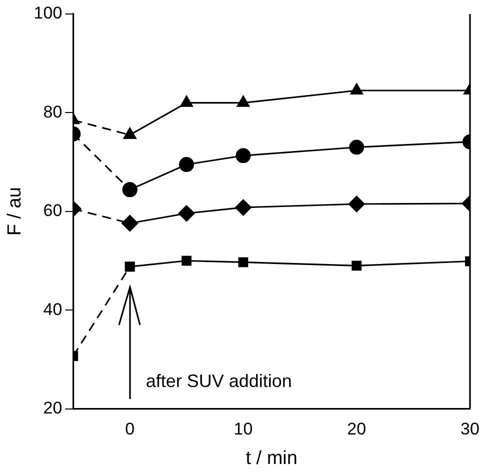 The image size is (484, 474). I want to click on y-axis-title: F / au, so click(15, 211).